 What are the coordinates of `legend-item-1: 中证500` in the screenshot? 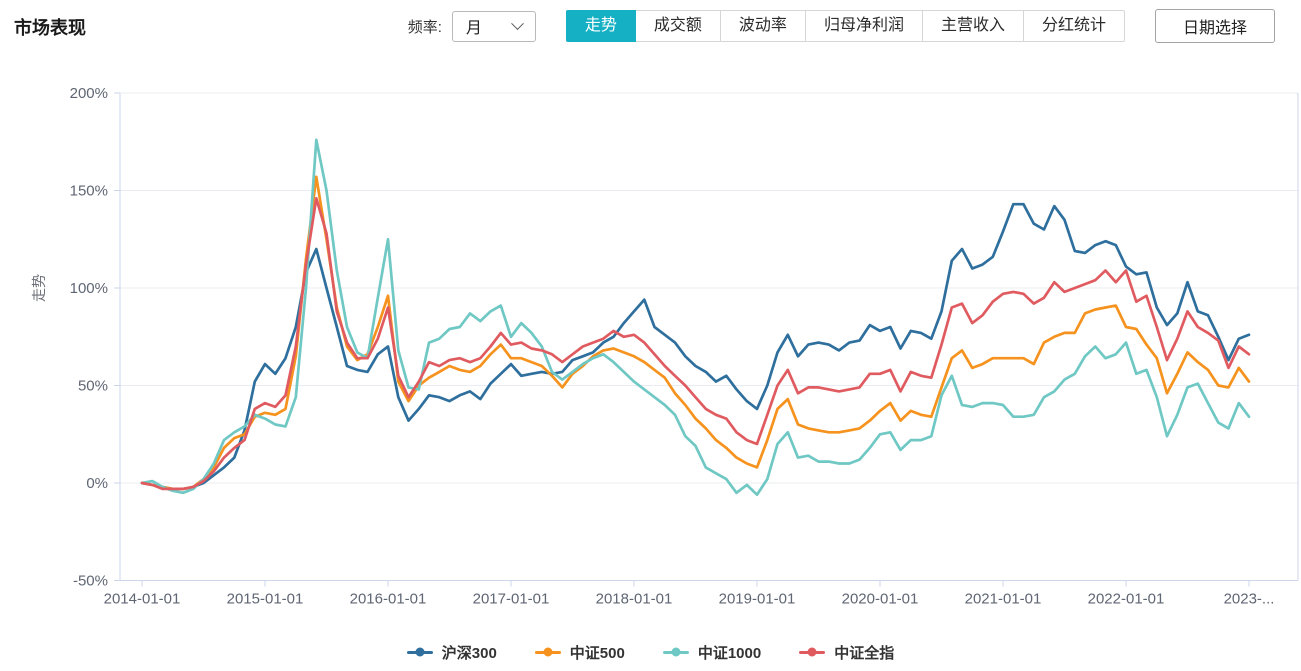 It's located at (579, 652).